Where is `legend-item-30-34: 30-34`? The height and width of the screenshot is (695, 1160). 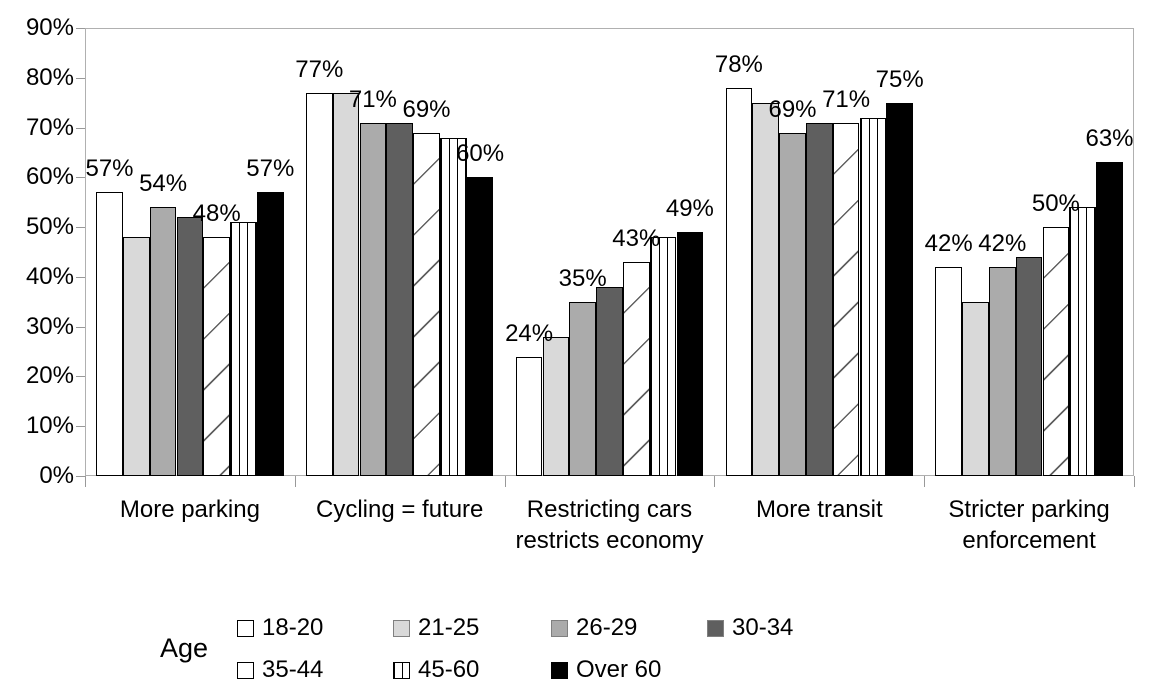 legend-item-30-34: 30-34 is located at coordinates (750, 628).